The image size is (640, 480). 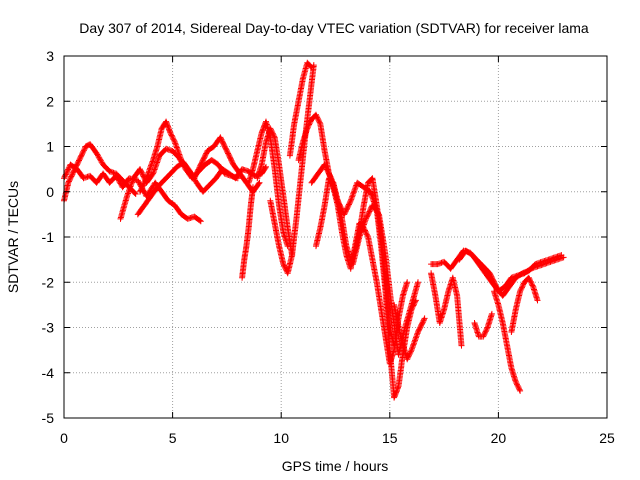 What do you see at coordinates (50, 56) in the screenshot?
I see `y-tick-label: 3` at bounding box center [50, 56].